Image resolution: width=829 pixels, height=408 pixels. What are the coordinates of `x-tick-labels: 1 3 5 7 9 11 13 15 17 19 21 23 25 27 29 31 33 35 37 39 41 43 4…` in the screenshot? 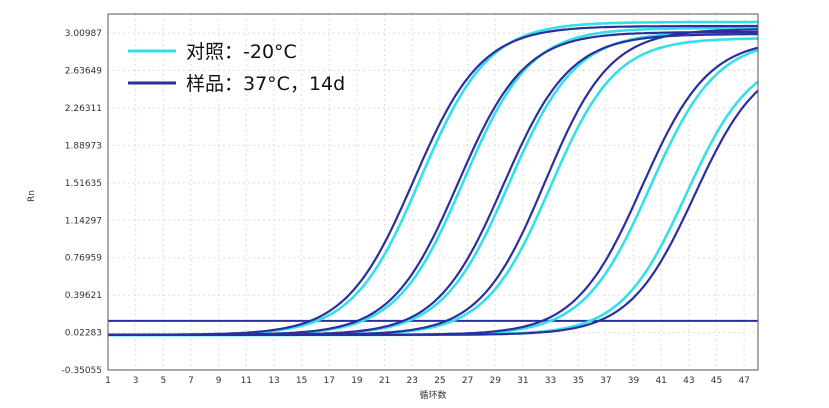 It's located at (427, 381).